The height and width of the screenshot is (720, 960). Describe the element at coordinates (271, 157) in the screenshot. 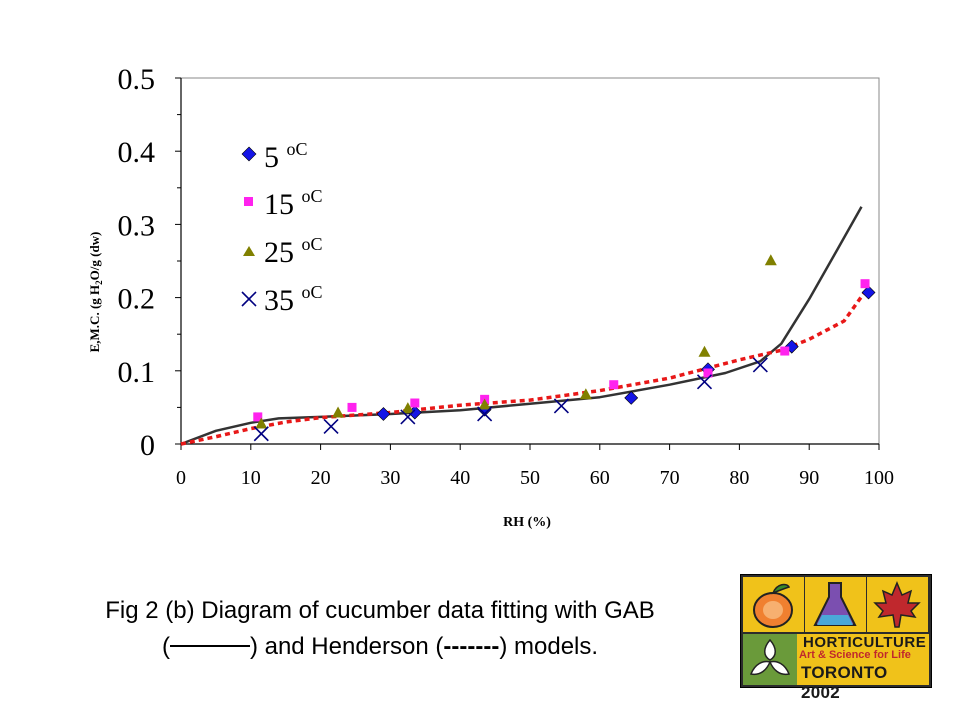

I see `legend-number-5c: 5` at that location.